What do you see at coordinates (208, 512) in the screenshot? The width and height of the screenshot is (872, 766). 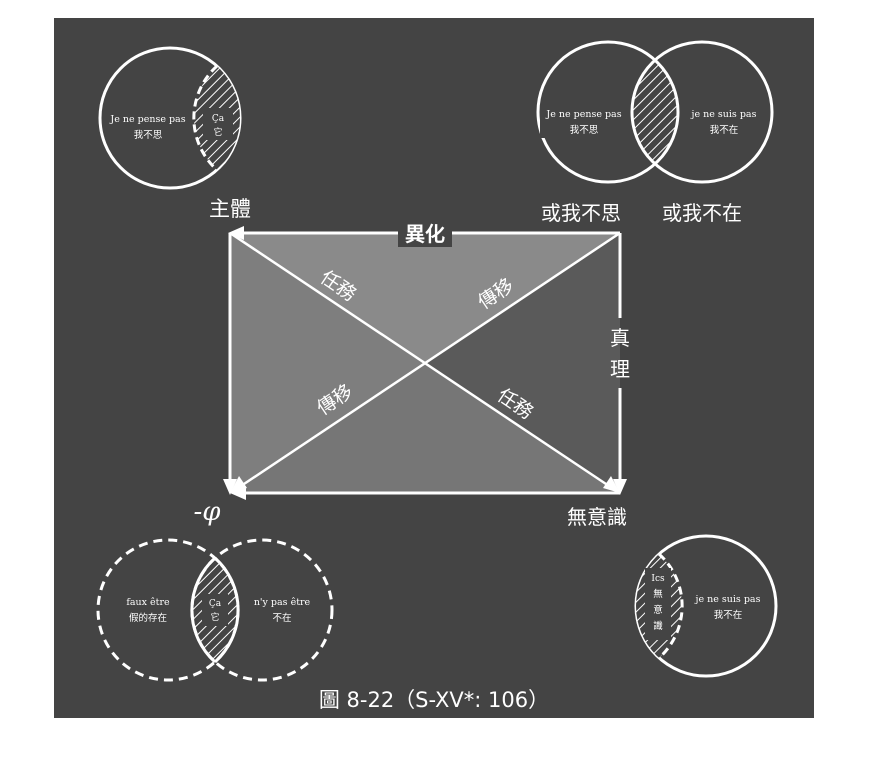 I see `corner-minus-phi: -φ` at bounding box center [208, 512].